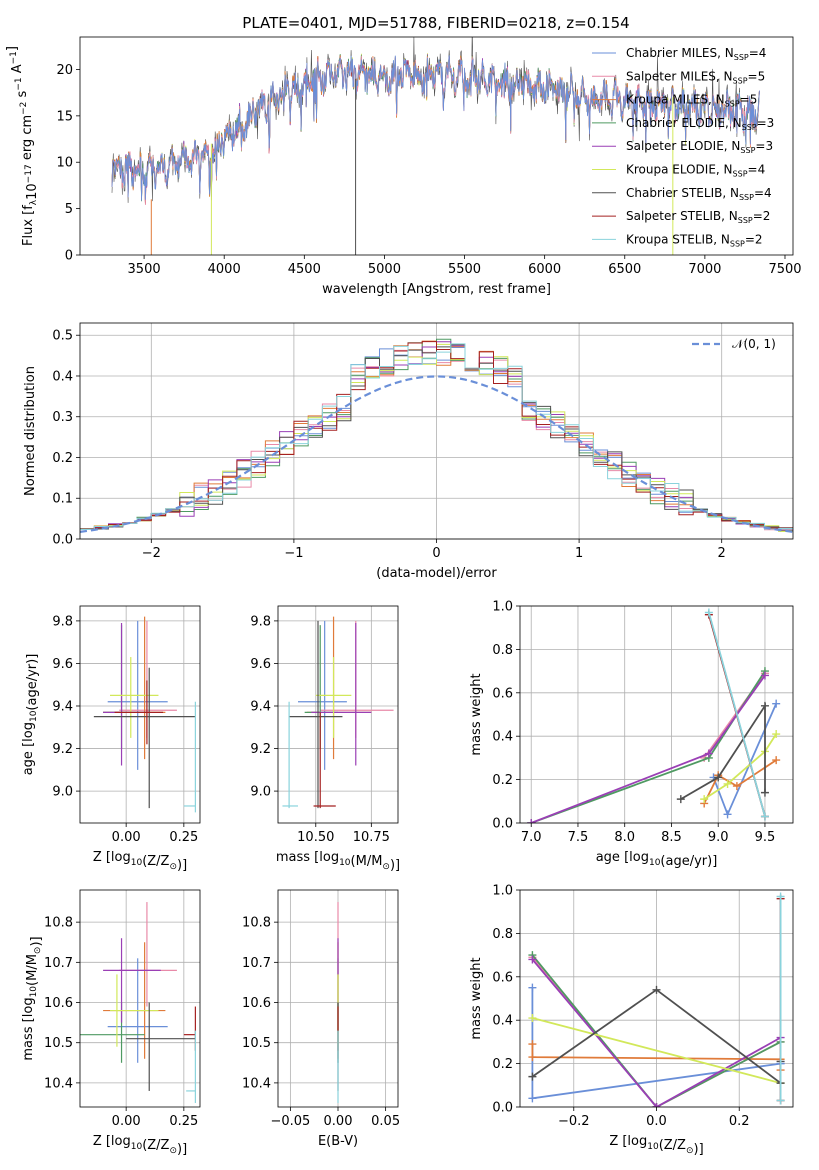 Image resolution: width=819 pixels, height=1170 pixels. Describe the element at coordinates (260, 621) in the screenshot. I see `y-tick-label: 9.8` at that location.